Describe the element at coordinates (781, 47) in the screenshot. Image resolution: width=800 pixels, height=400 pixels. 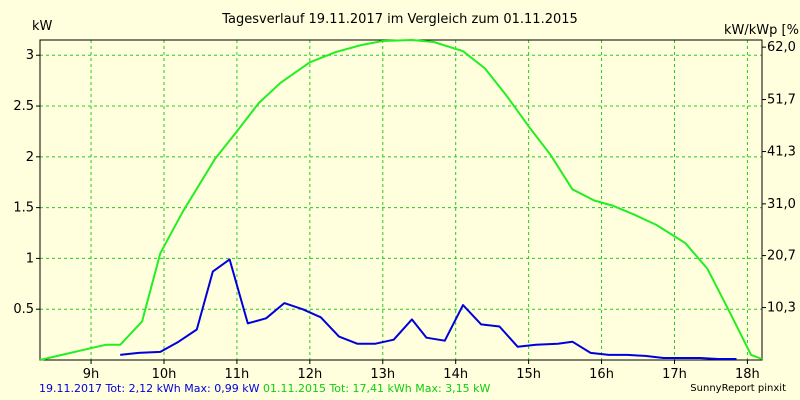
I see `y2-tick-label: 62,0` at that location.